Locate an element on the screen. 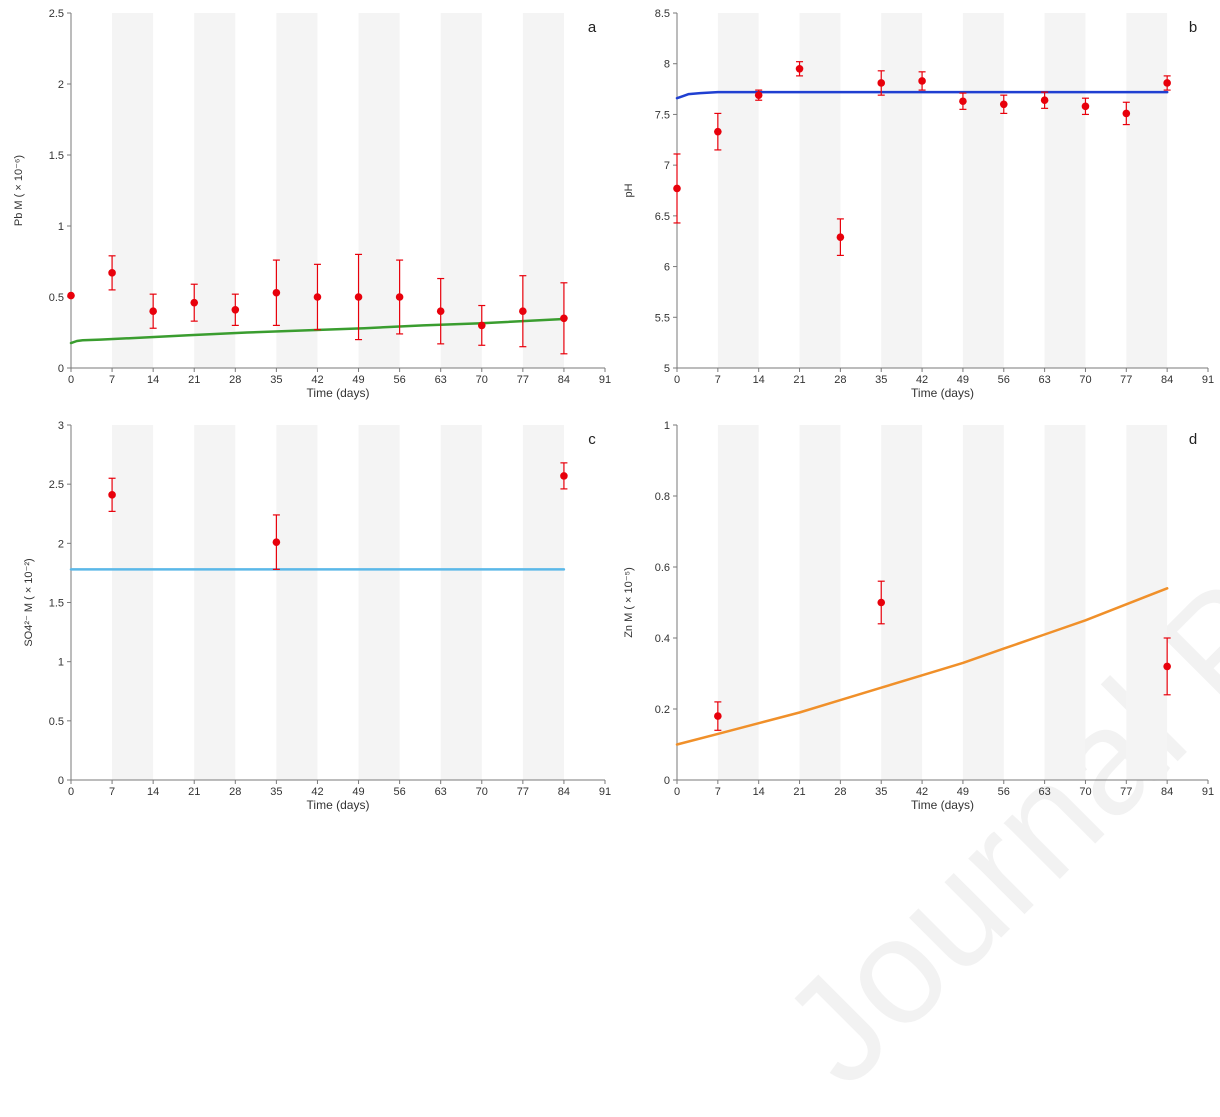 The image size is (1220, 1117). y-tick-label: 0.4 is located at coordinates (662, 639).